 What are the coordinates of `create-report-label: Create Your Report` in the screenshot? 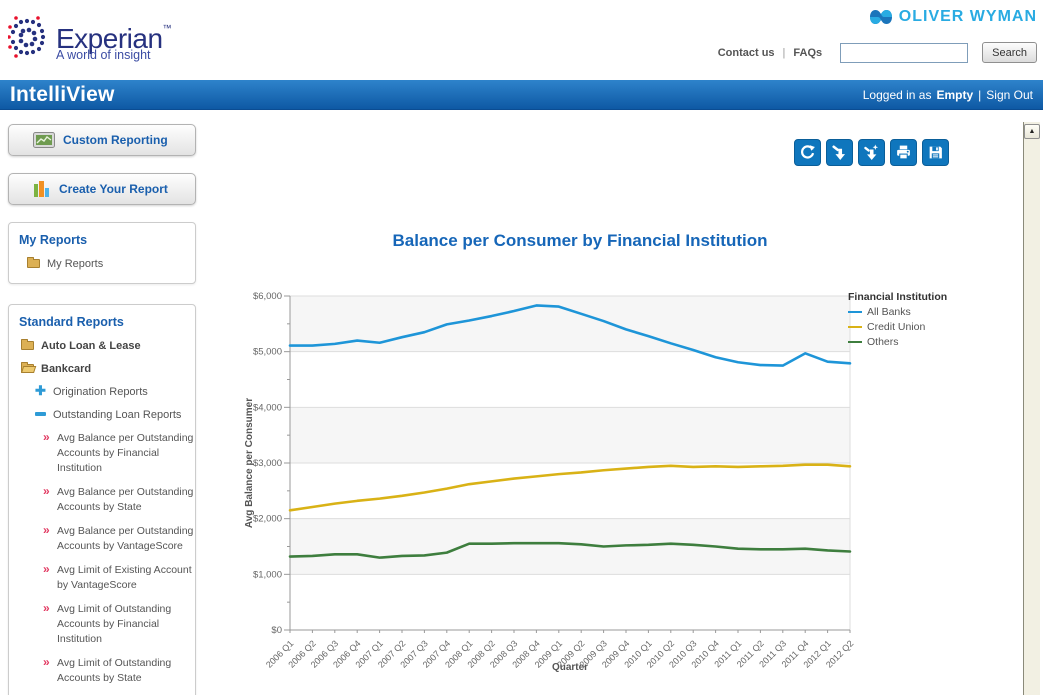 It's located at (113, 189).